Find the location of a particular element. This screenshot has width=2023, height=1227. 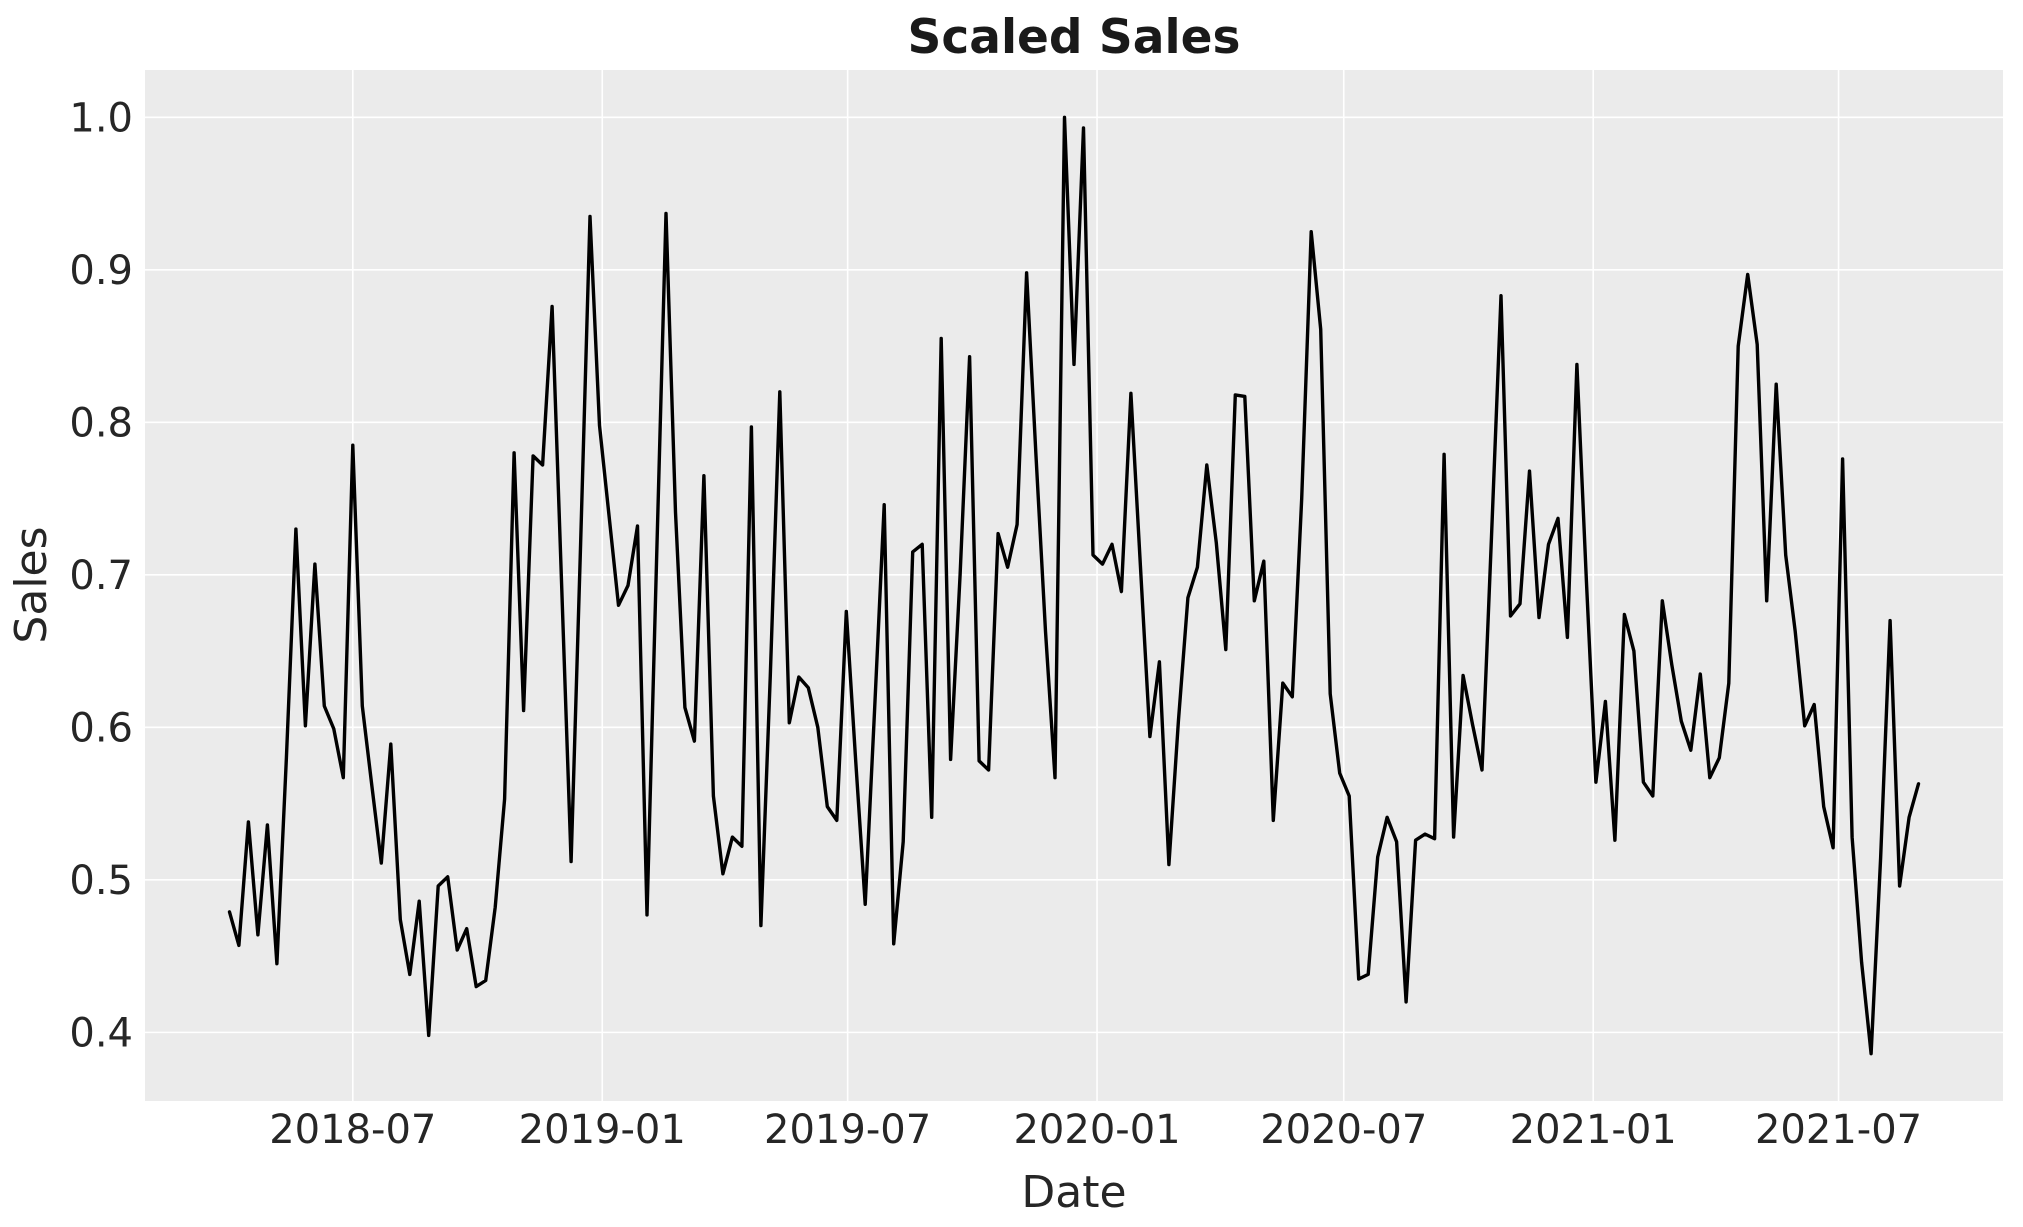

x-tick-label: 2018-07 is located at coordinates (352, 1130).